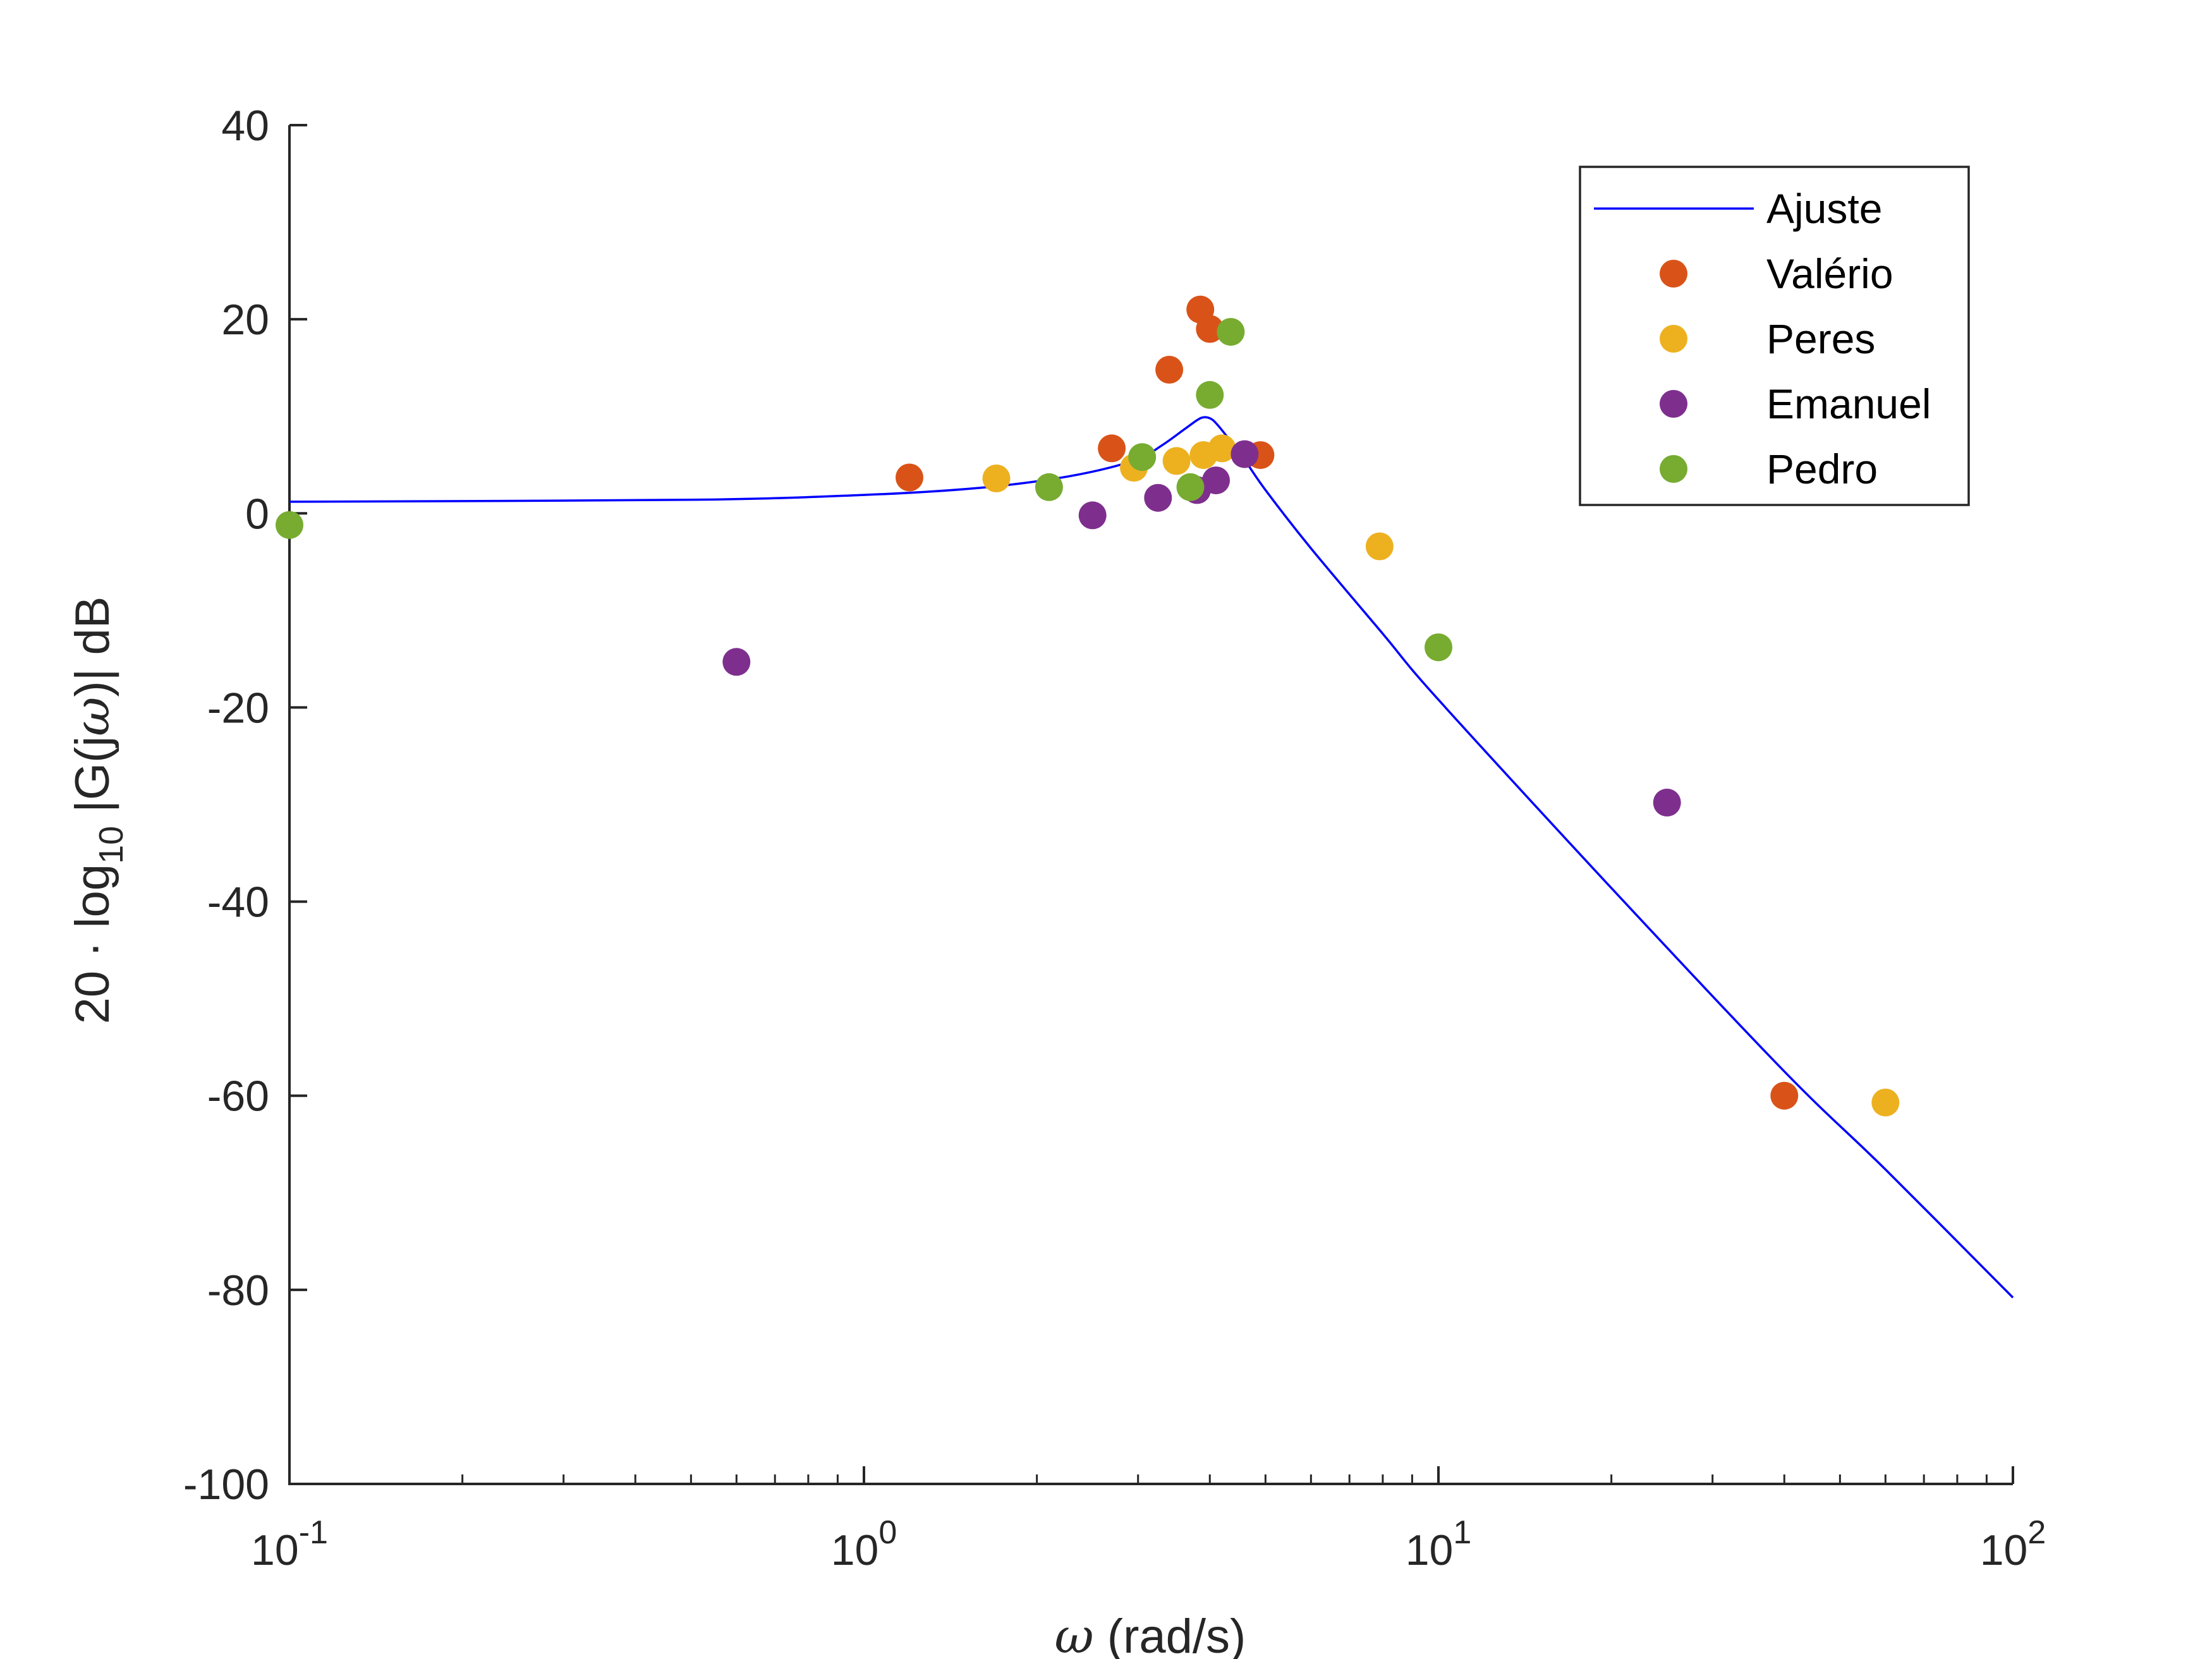 This screenshot has height=1659, width=2212. Describe the element at coordinates (245, 320) in the screenshot. I see `y-tick-label: 20` at that location.